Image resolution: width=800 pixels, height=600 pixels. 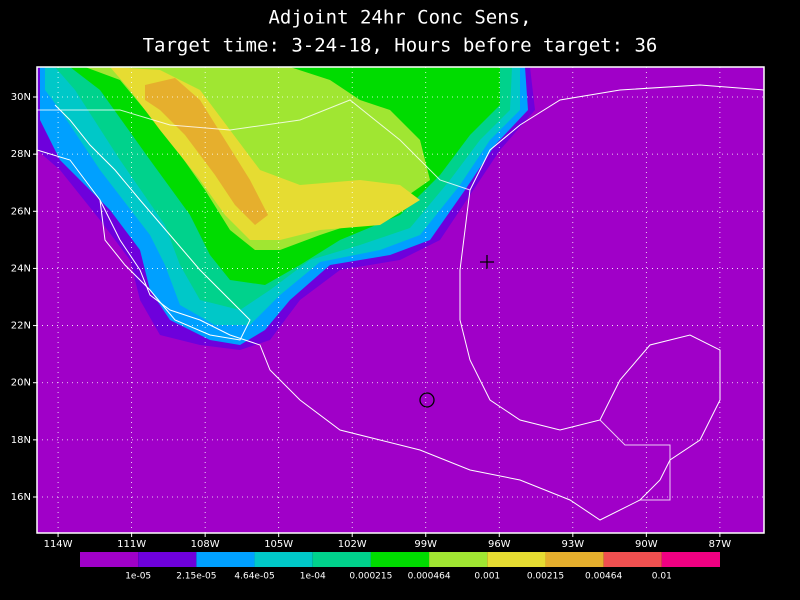 What do you see at coordinates (499, 544) in the screenshot?
I see `x-tick-label: 96W` at bounding box center [499, 544].